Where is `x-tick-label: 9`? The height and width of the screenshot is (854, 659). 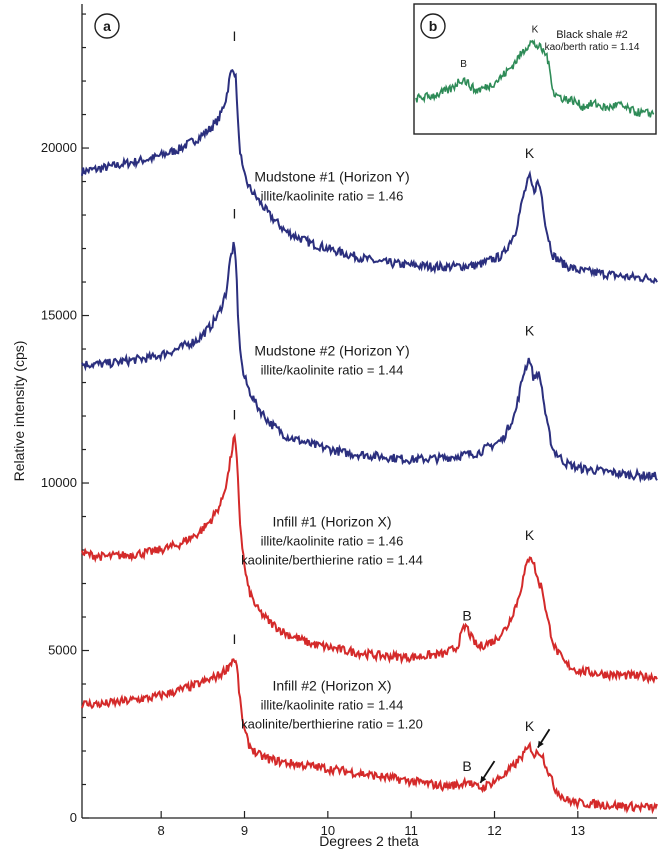
x-tick-label: 9 is located at coordinates (244, 830).